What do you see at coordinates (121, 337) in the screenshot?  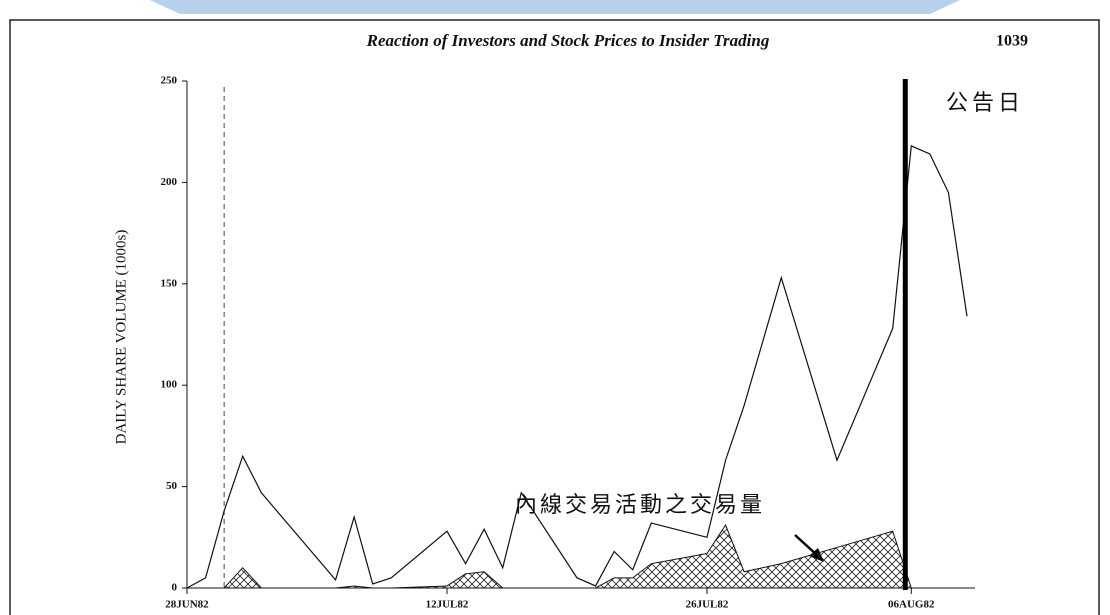 I see `y-axis-label: DAILY SHARE VOLUME (1000s)` at bounding box center [121, 337].